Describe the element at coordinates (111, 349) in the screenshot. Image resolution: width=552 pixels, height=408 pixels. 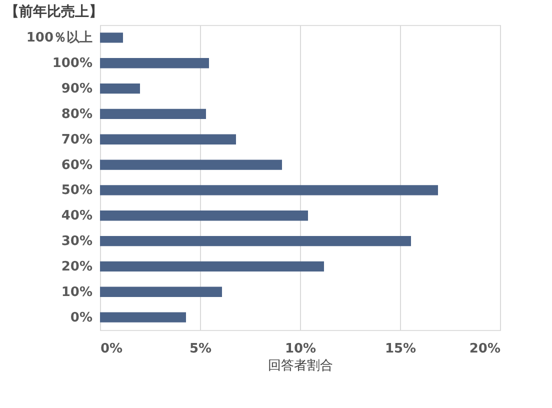
I see `x-tick-label: 0%` at that location.